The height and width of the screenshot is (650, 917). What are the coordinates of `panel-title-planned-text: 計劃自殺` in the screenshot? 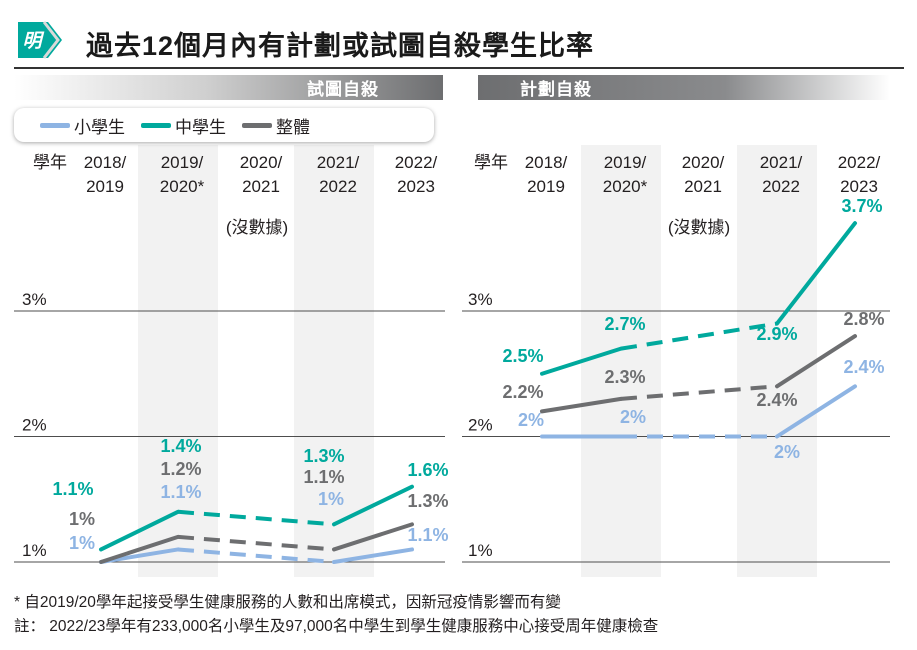 It's located at (556, 89).